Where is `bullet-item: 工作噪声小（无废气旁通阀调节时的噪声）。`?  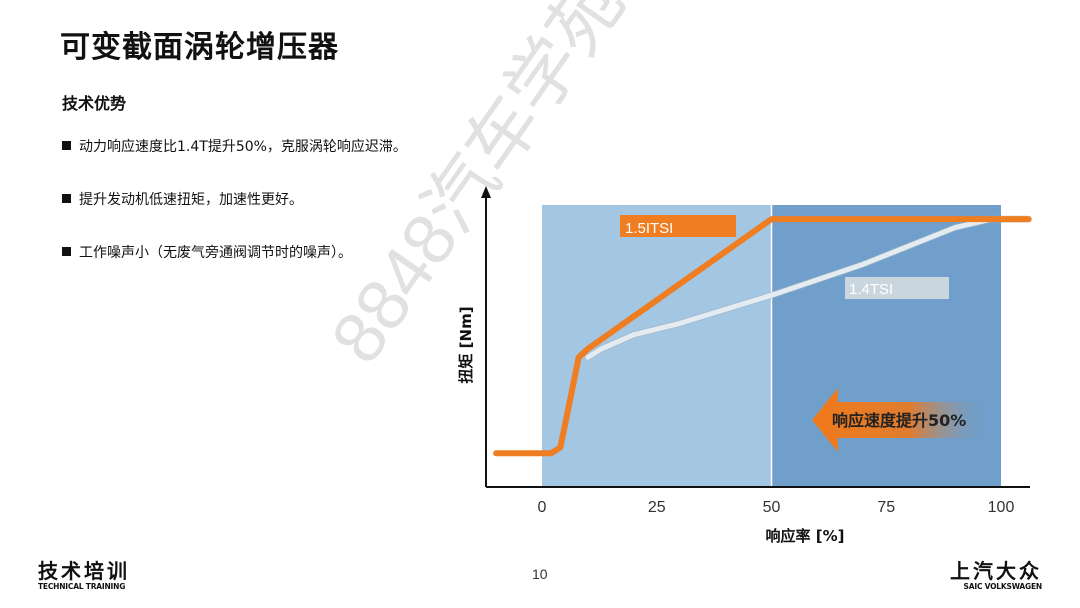 bullet-item: 工作噪声小（无废气旁通阀调节时的噪声）。 is located at coordinates (234, 268).